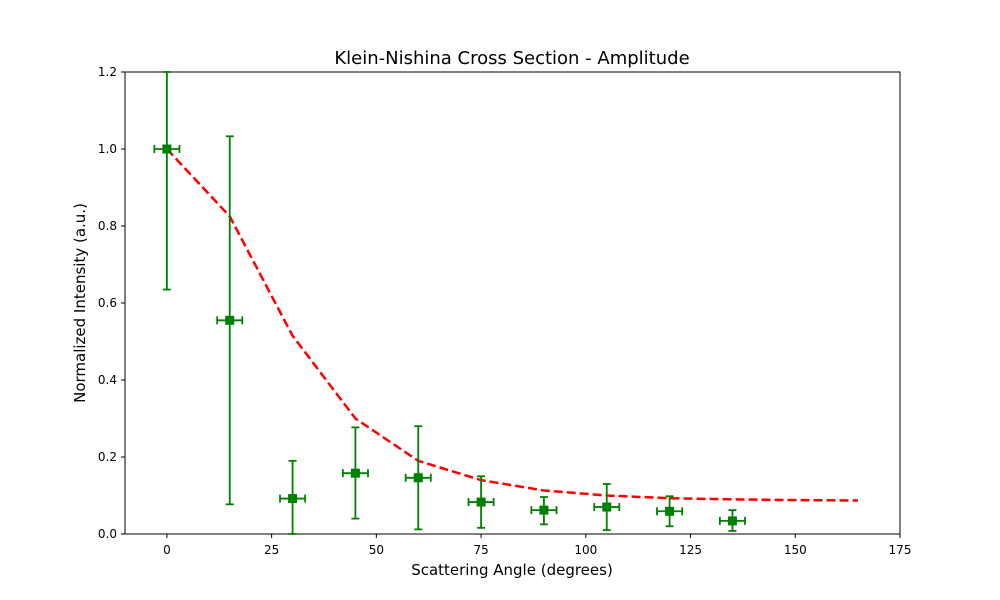 The image size is (1000, 600). Describe the element at coordinates (107, 149) in the screenshot. I see `y-tick-label: 1.0` at that location.